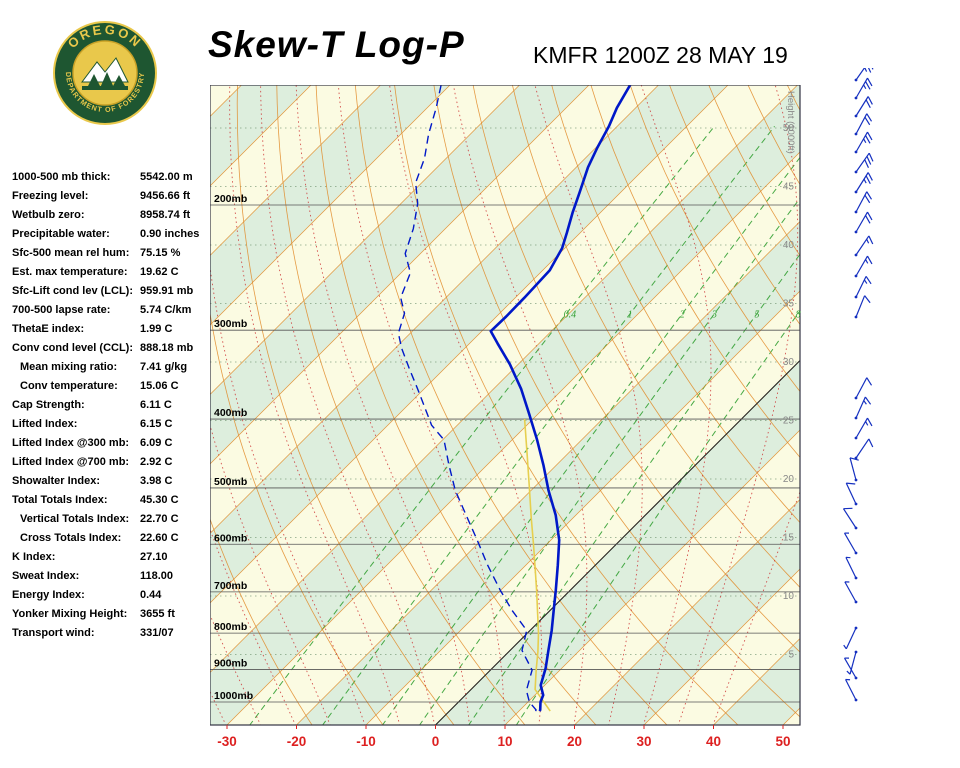  What do you see at coordinates (630, 315) in the screenshot?
I see `mixing-ratio-label: 1` at bounding box center [630, 315].